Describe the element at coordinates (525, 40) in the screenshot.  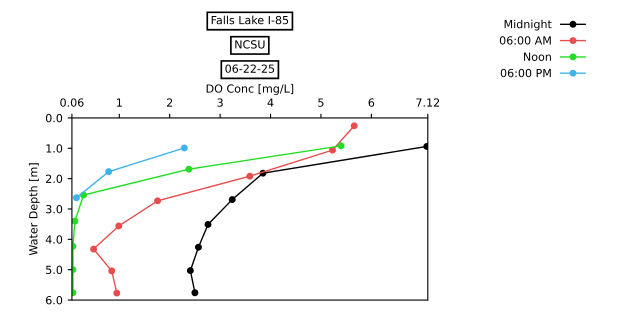
I see `legend-label: 06:00 AM` at that location.